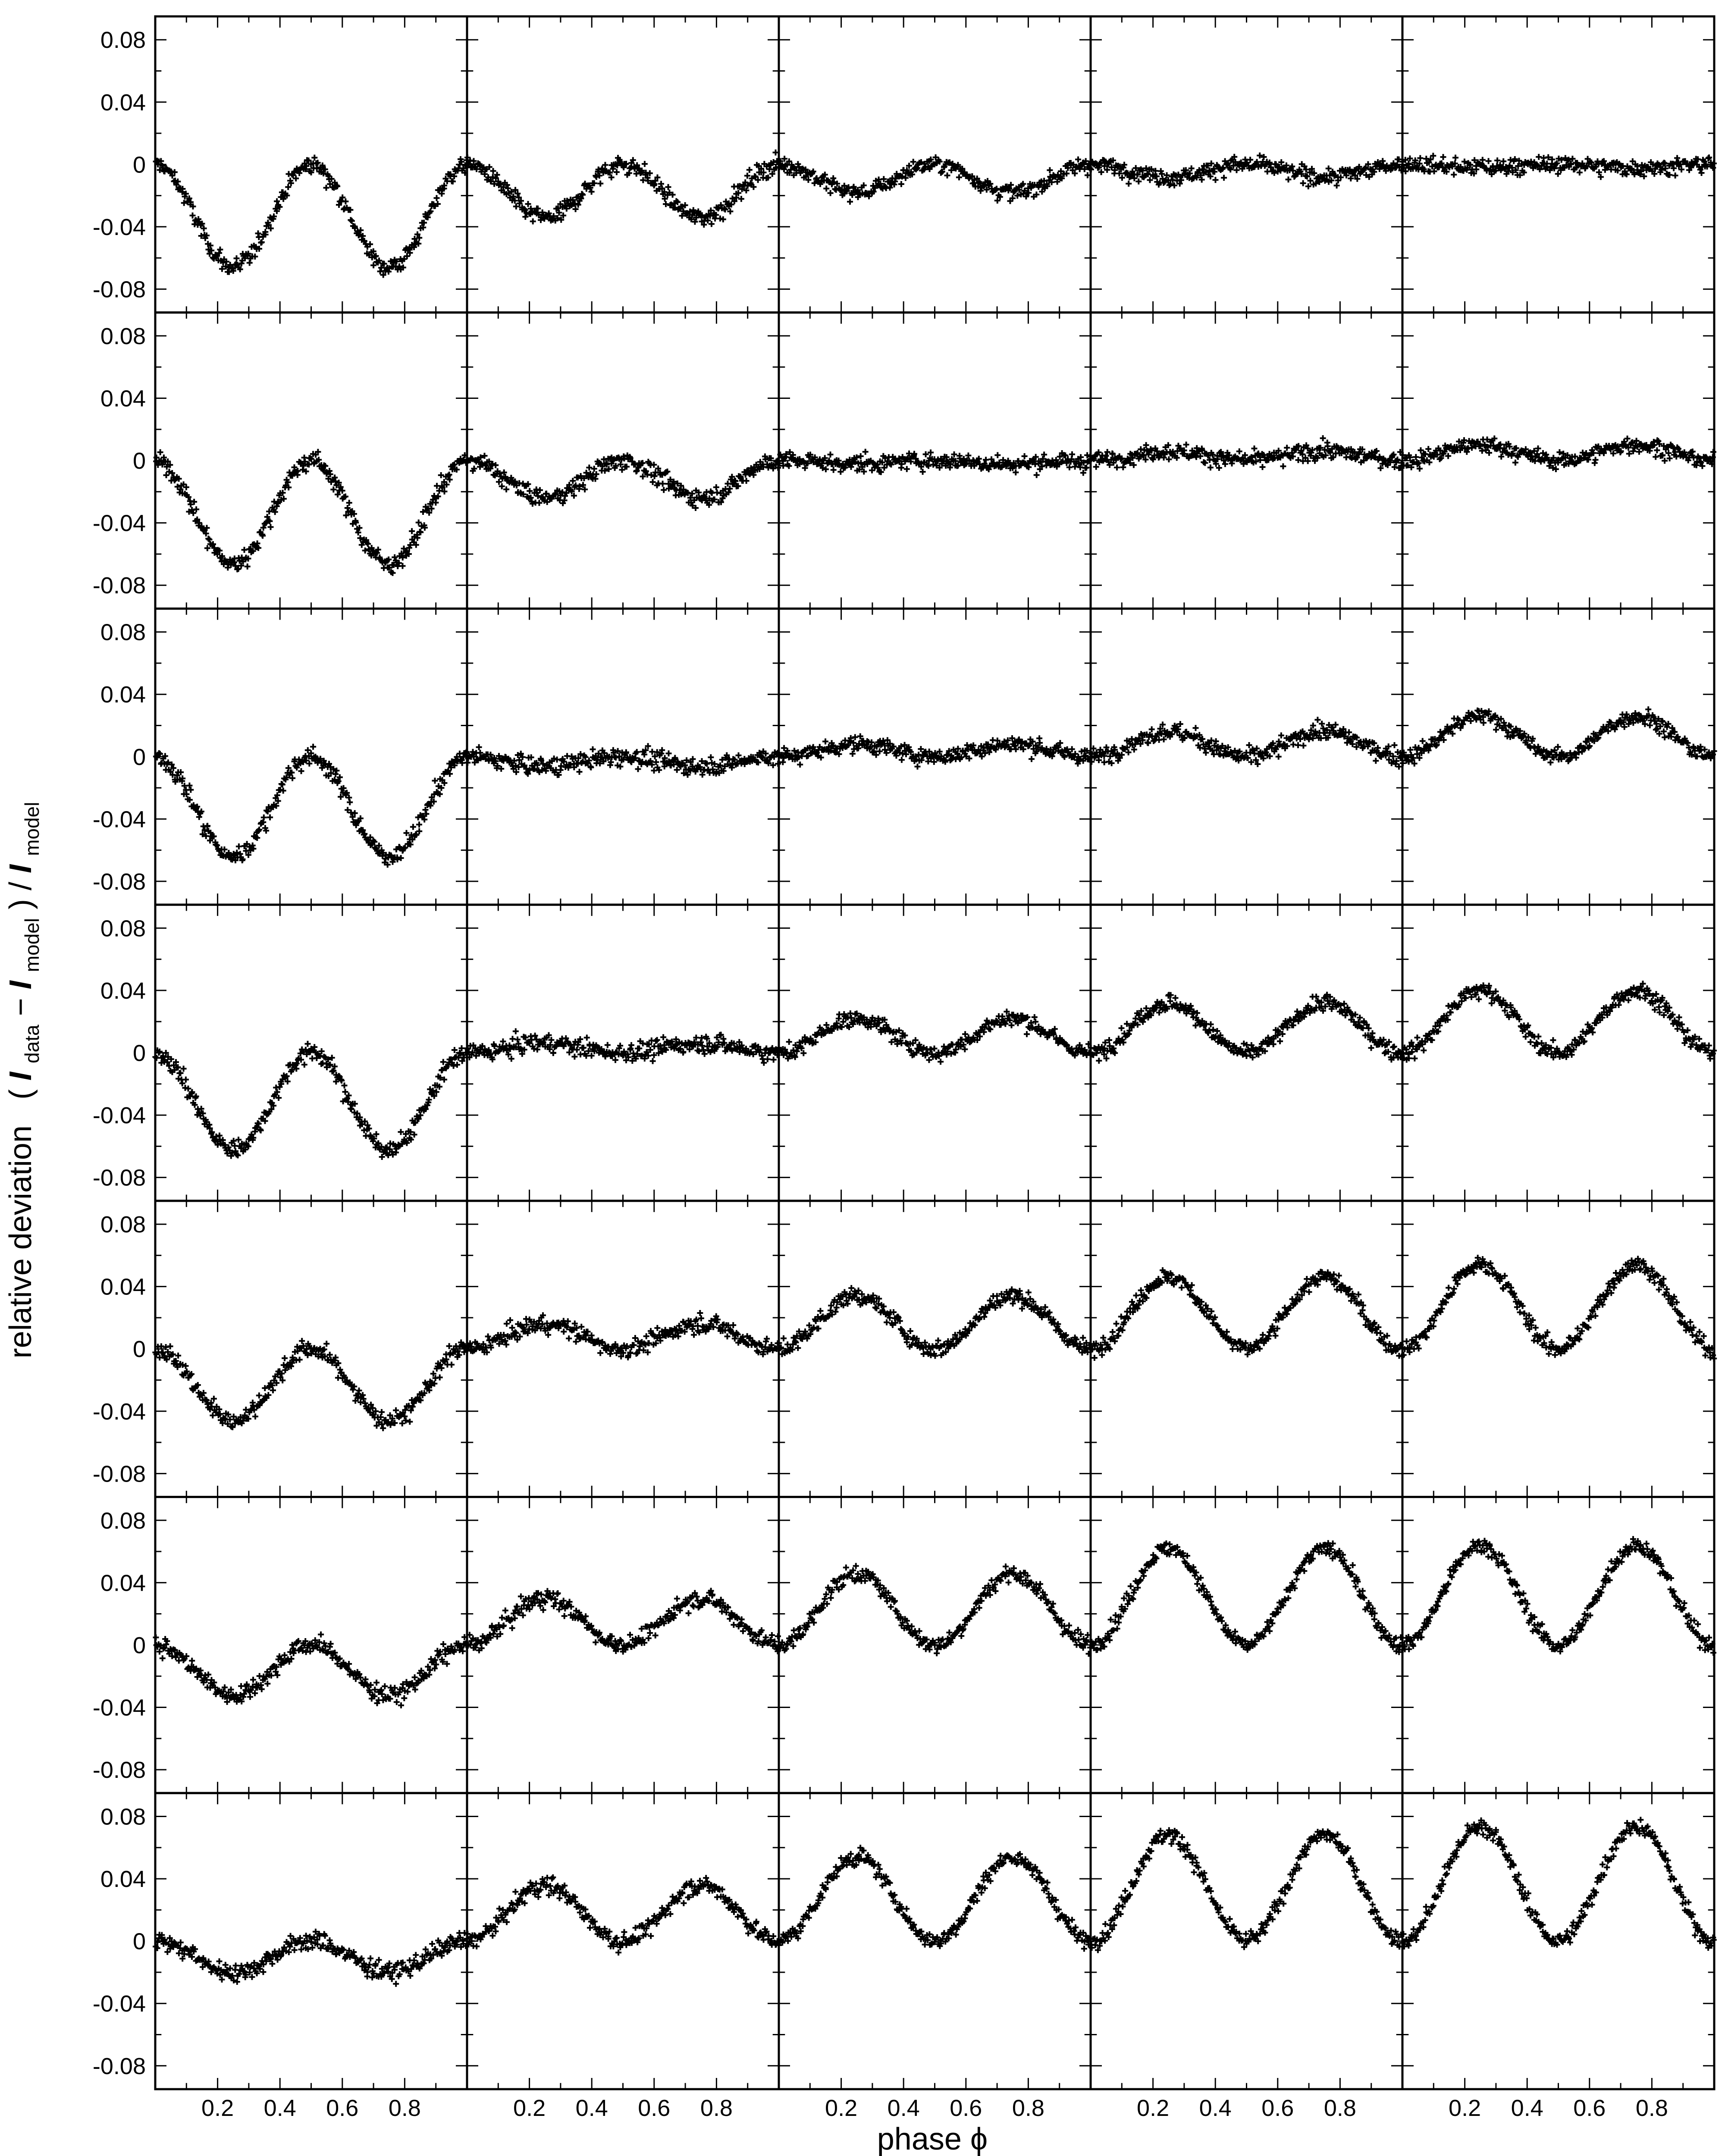 The image size is (1725, 2156). I want to click on panel-r4-c3, so click(935, 1052).